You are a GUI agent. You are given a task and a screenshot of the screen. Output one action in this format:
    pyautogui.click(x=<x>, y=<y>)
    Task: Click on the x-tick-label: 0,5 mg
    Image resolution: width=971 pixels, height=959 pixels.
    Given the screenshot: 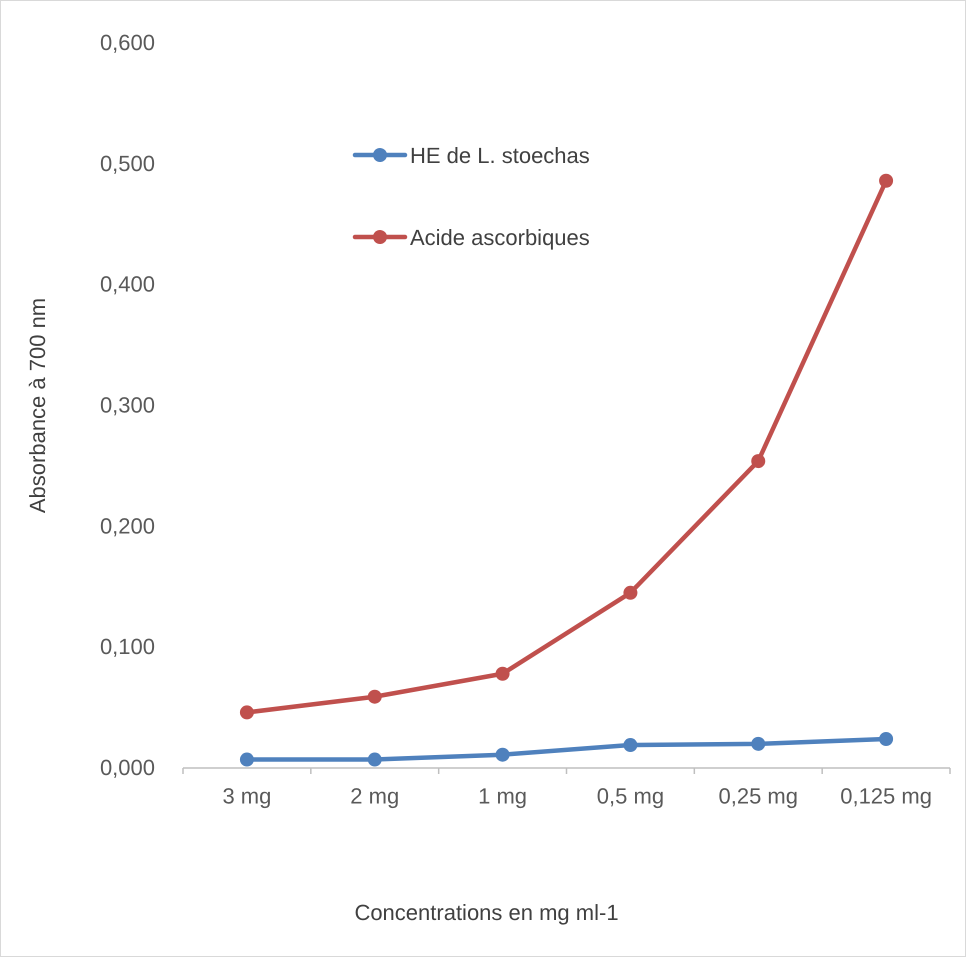 What is the action you would take?
    pyautogui.click(x=630, y=796)
    